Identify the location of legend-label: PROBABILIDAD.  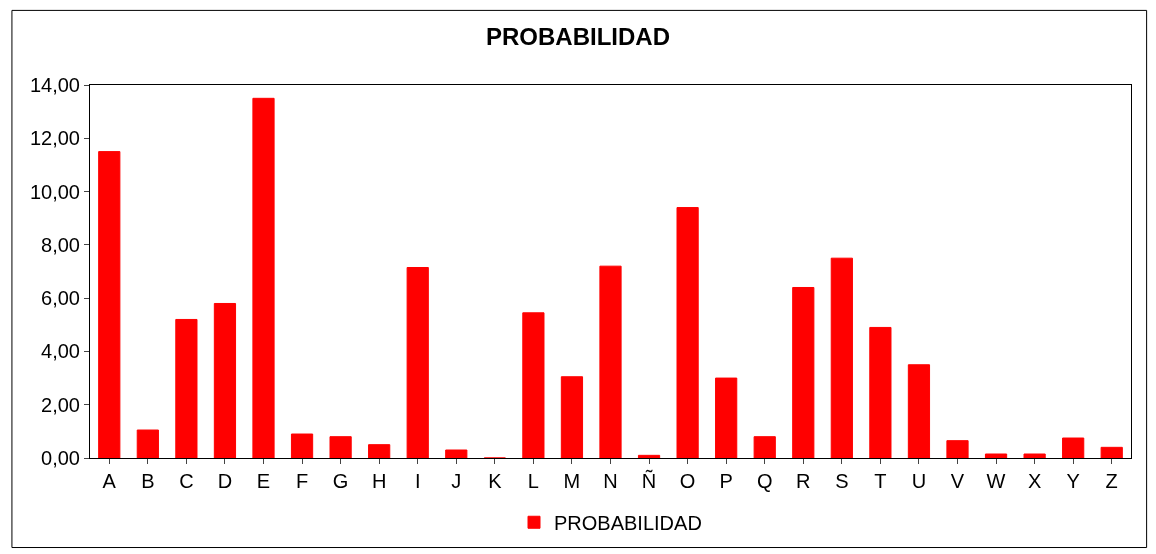
(628, 523).